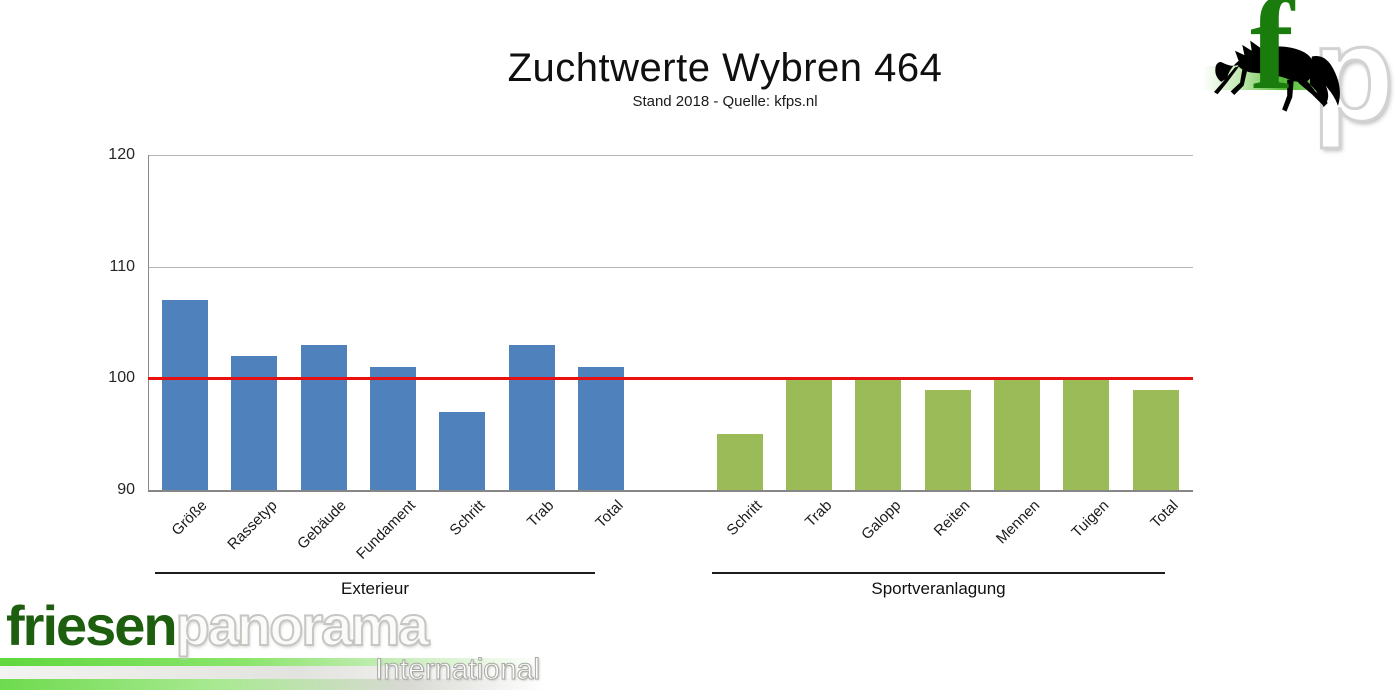 The height and width of the screenshot is (700, 1400). What do you see at coordinates (322, 525) in the screenshot?
I see `category-label: Gebäude` at bounding box center [322, 525].